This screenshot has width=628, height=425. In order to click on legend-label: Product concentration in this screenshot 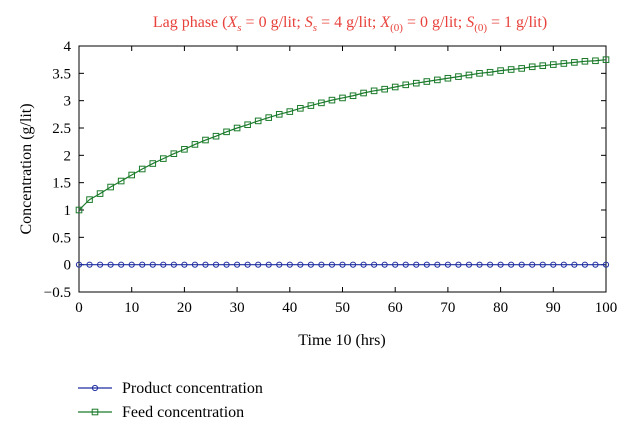, I will do `click(192, 388)`.